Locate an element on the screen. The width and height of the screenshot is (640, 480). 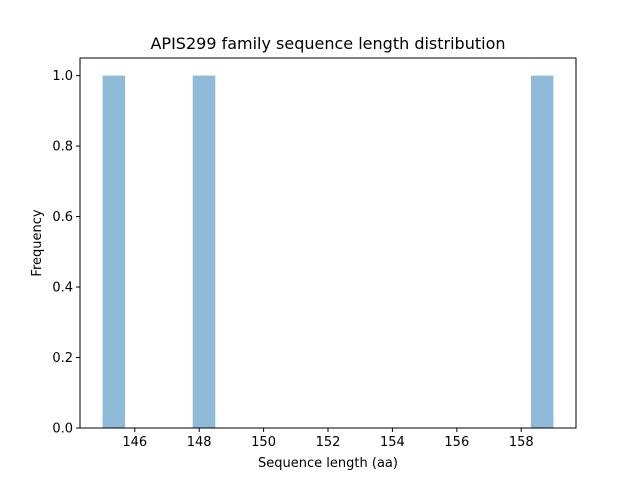
x-tick-label: 148 is located at coordinates (199, 442).